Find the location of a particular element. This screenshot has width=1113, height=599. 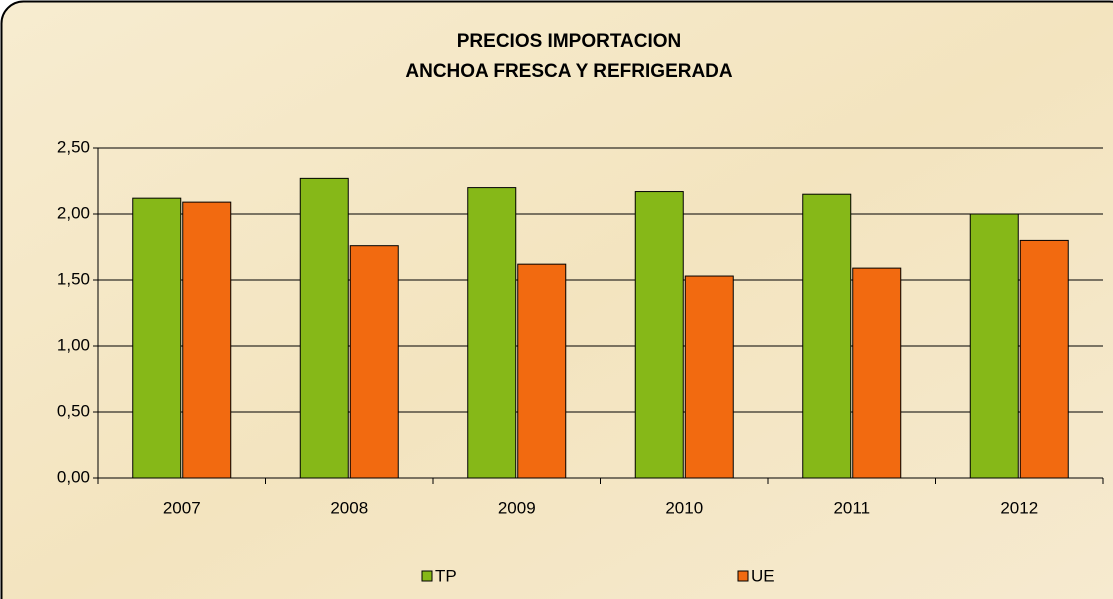

y-tick-label: 1,00 is located at coordinates (73, 344).